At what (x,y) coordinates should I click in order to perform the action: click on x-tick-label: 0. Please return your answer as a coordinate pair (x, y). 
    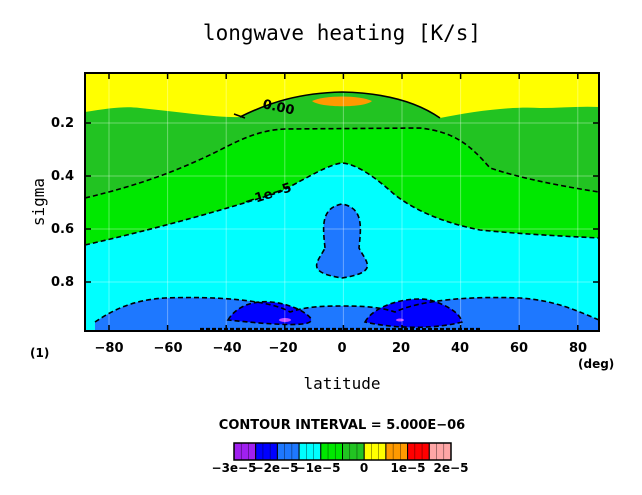
    Looking at the image, I should click on (341, 348).